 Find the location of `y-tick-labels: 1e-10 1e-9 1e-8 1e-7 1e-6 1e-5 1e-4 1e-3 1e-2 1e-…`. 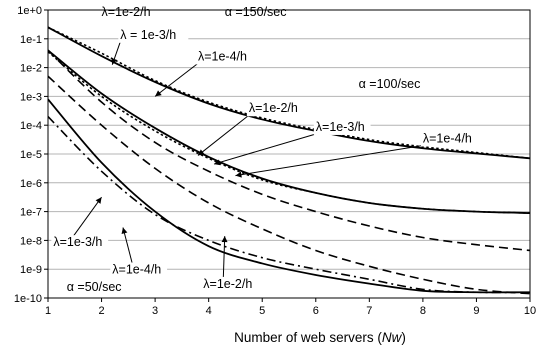

y-tick-labels: 1e-10 1e-9 1e-8 1e-7 1e-6 1e-5 1e-4 1e-3 1e-2 1e-… is located at coordinates (28, 155).